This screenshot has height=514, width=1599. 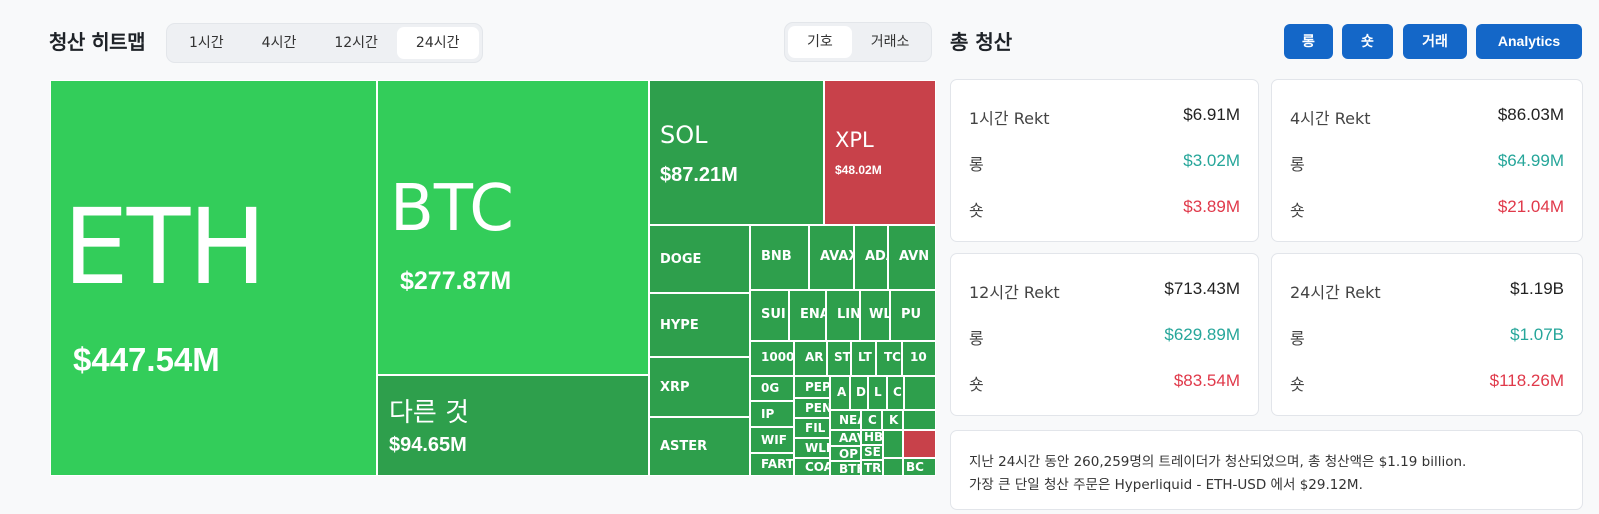 What do you see at coordinates (831, 257) in the screenshot?
I see `tile-avax: AVAX` at bounding box center [831, 257].